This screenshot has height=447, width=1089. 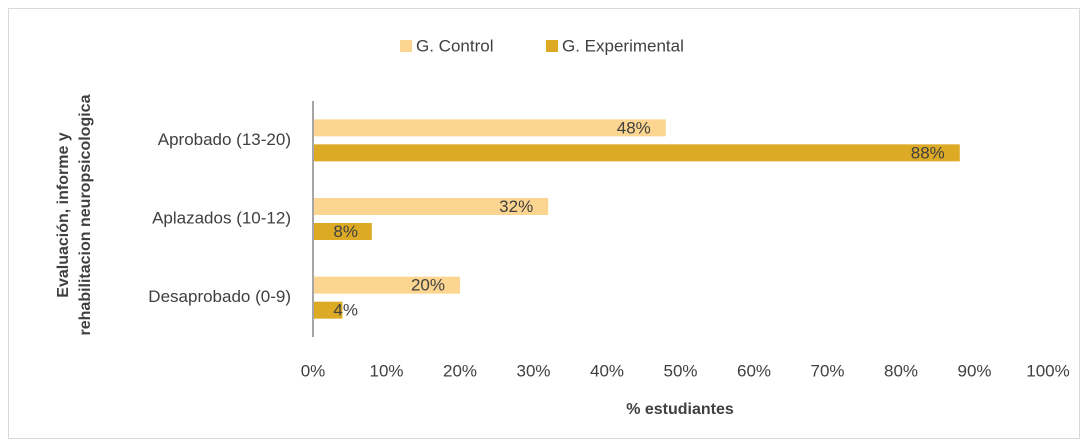 I want to click on x-tick-label: 0%, so click(x=313, y=370).